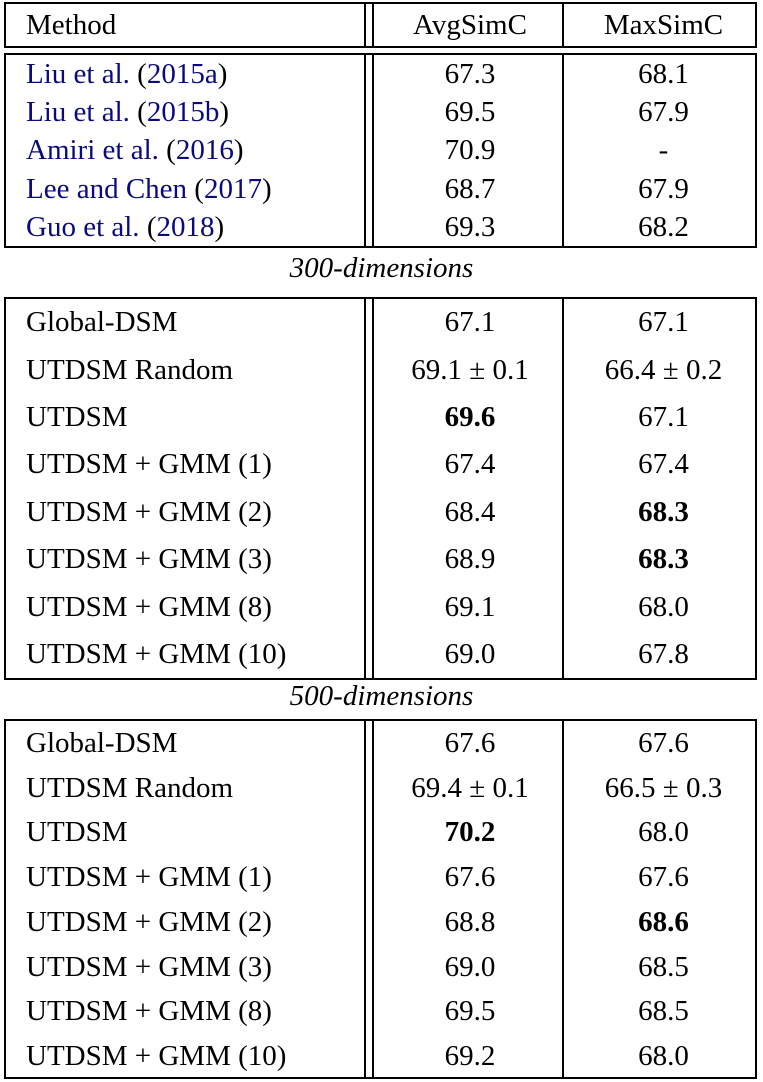  What do you see at coordinates (470, 606) in the screenshot?
I see `avgsimc-cell: 69.1` at bounding box center [470, 606].